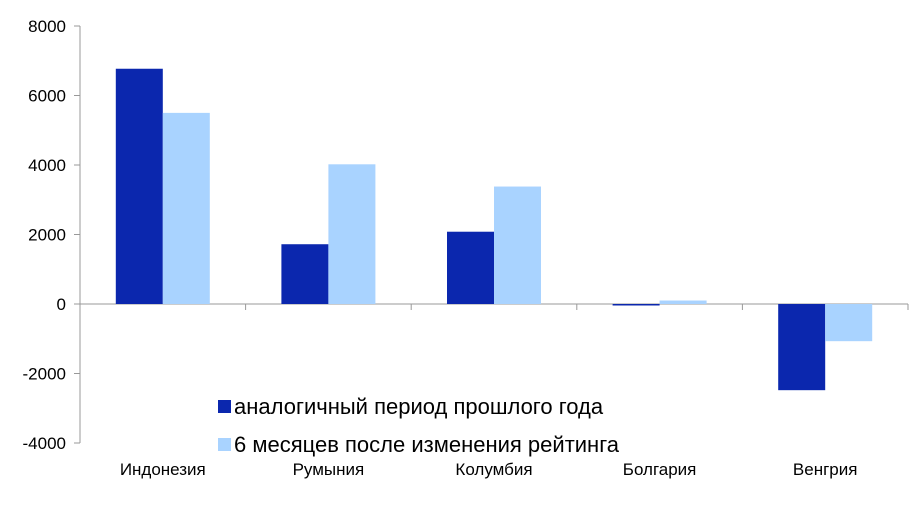 The height and width of the screenshot is (505, 921). I want to click on y-tick-label: 2000, so click(47, 235).